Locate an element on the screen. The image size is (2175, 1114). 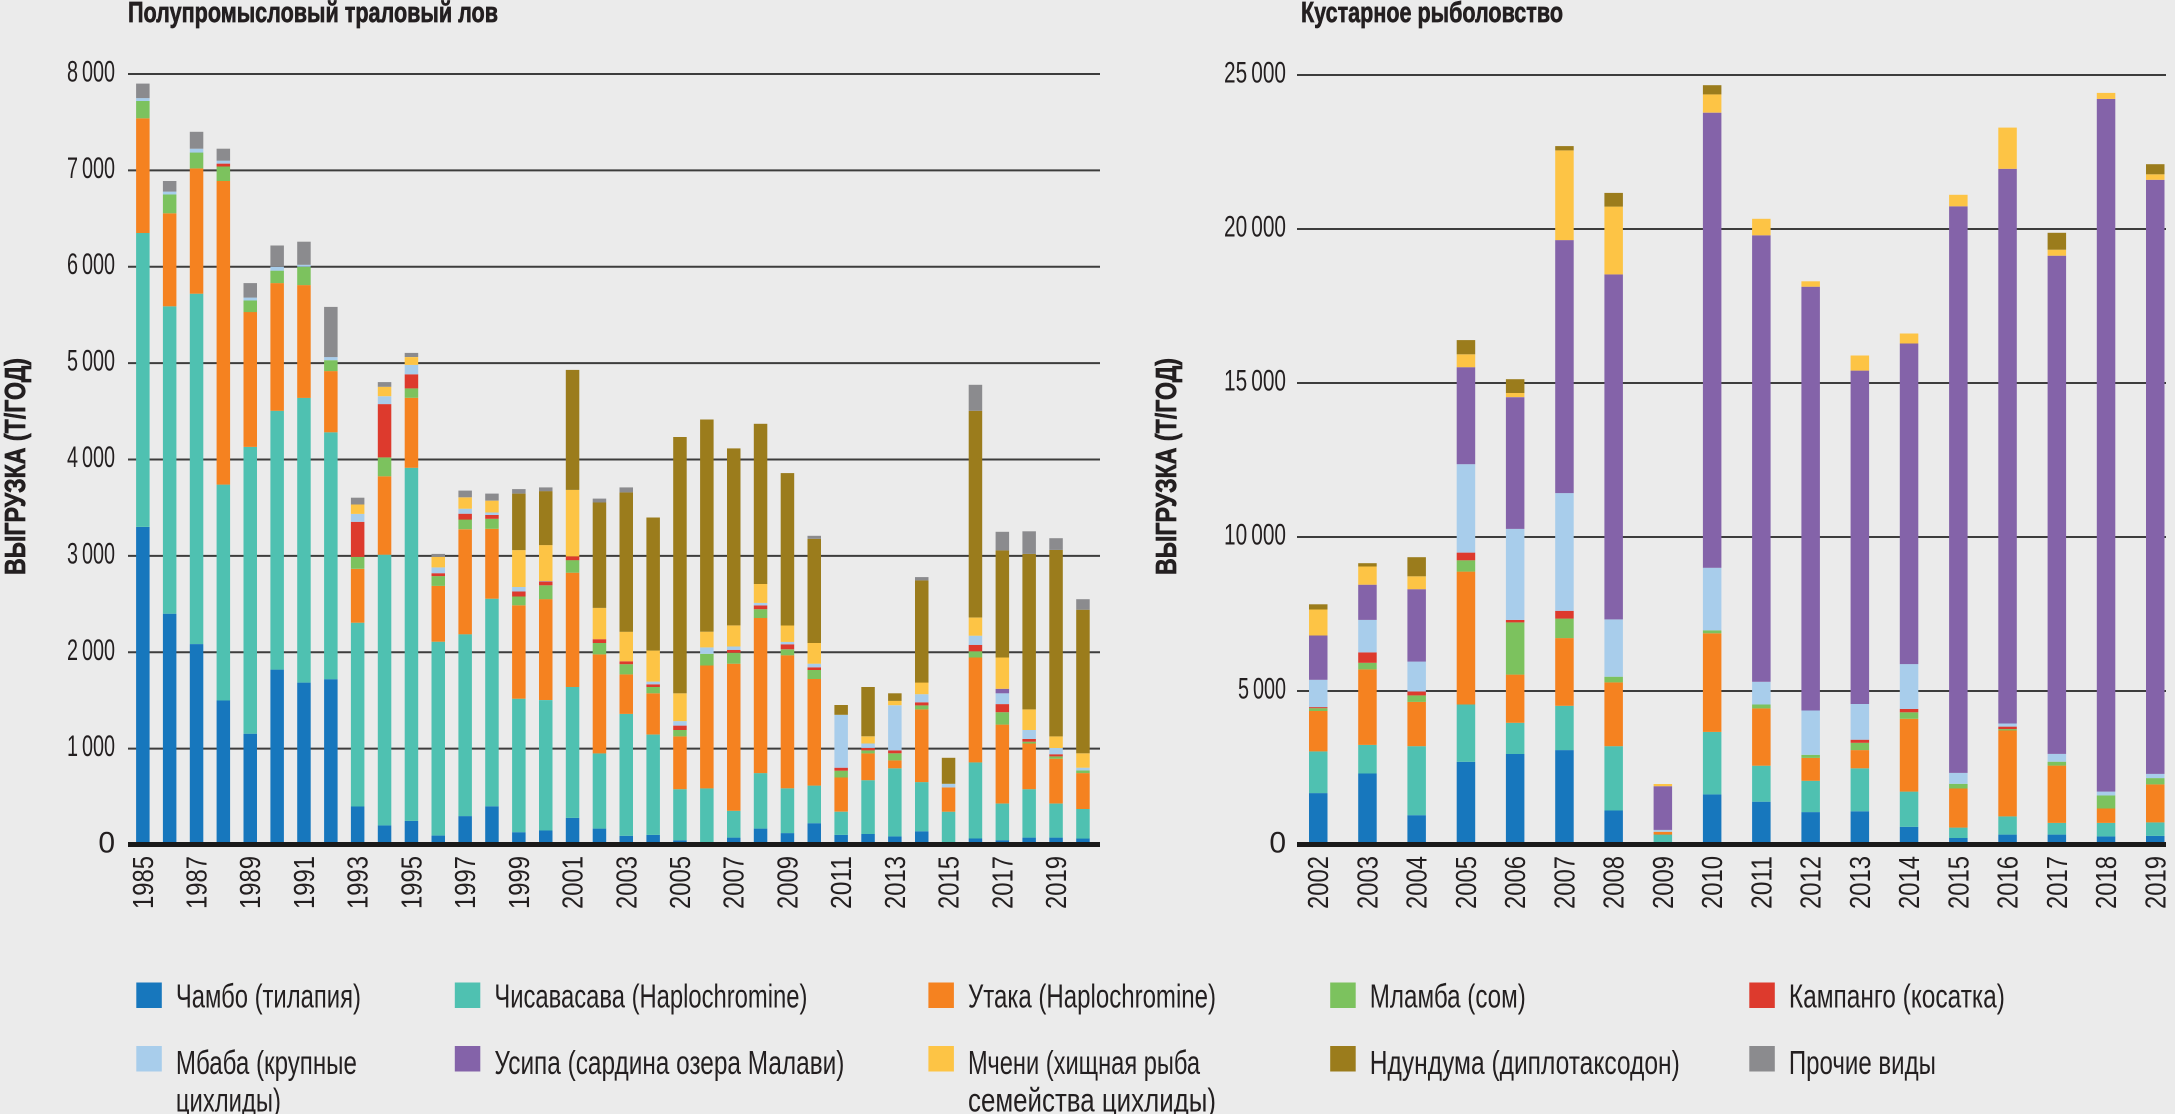
svg-text: 6 000 is located at coordinates (91, 264).